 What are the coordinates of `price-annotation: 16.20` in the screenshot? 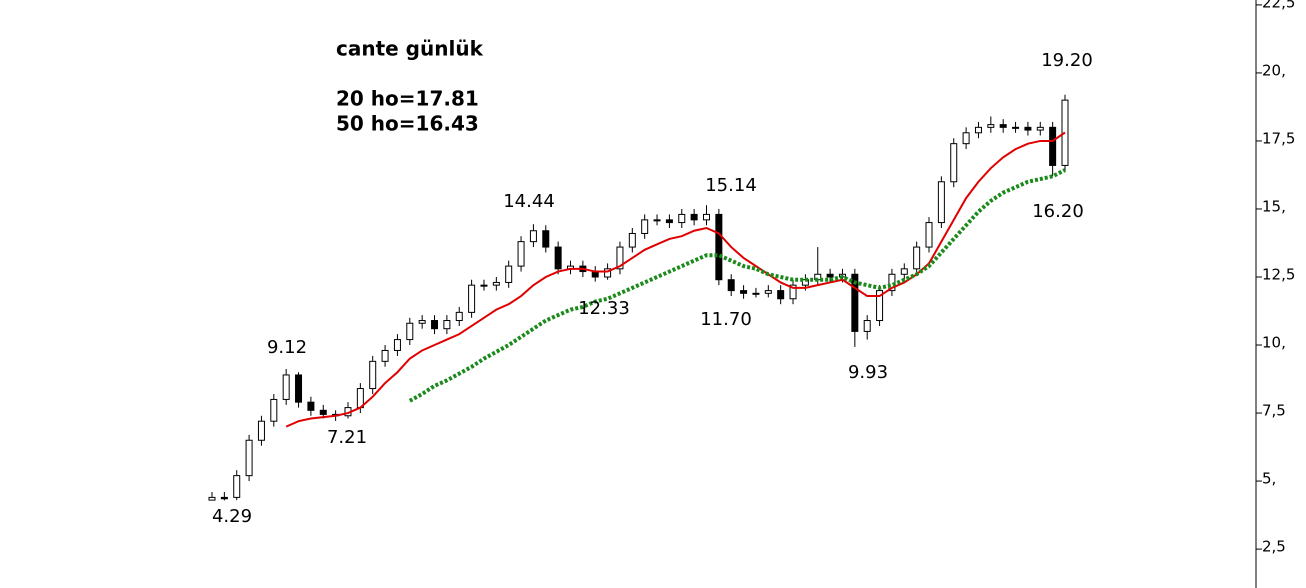 It's located at (1058, 211).